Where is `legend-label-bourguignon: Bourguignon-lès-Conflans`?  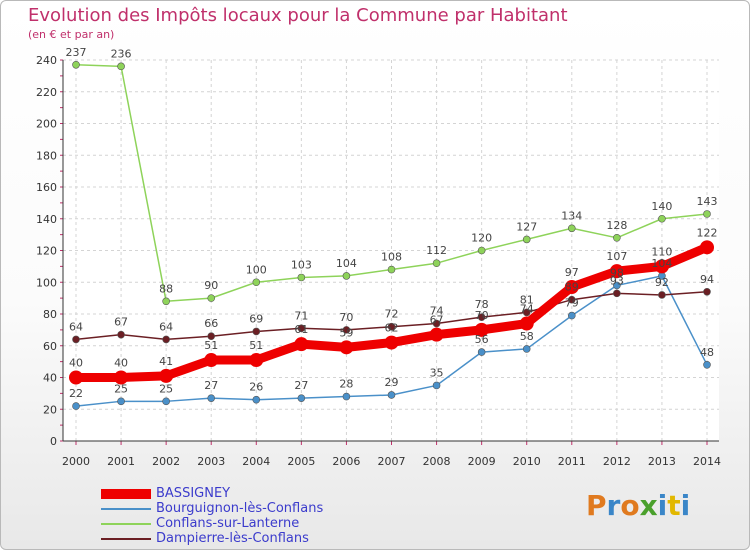
legend-label-bourguignon: Bourguignon-lès-Conflans is located at coordinates (240, 508).